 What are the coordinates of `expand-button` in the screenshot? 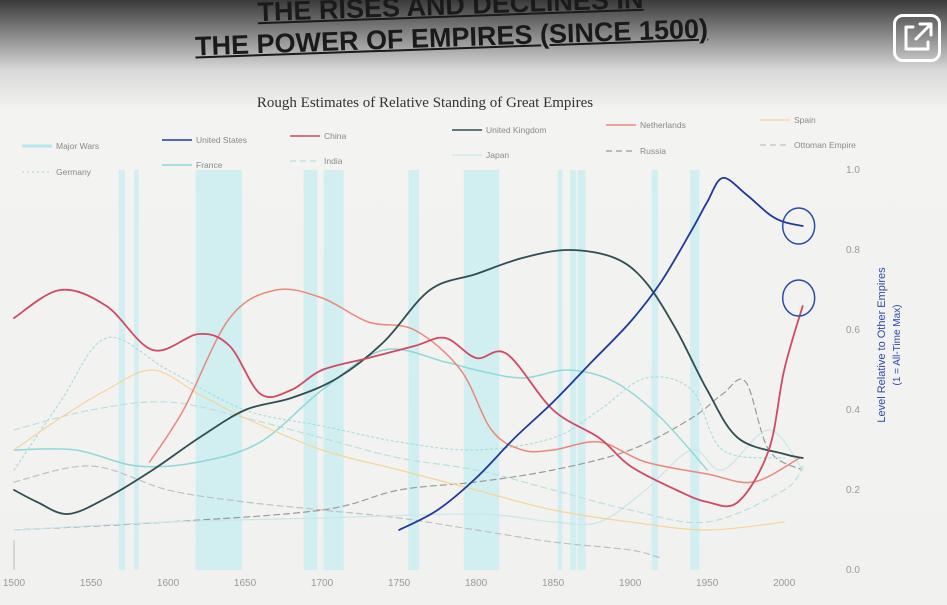 It's located at (917, 38).